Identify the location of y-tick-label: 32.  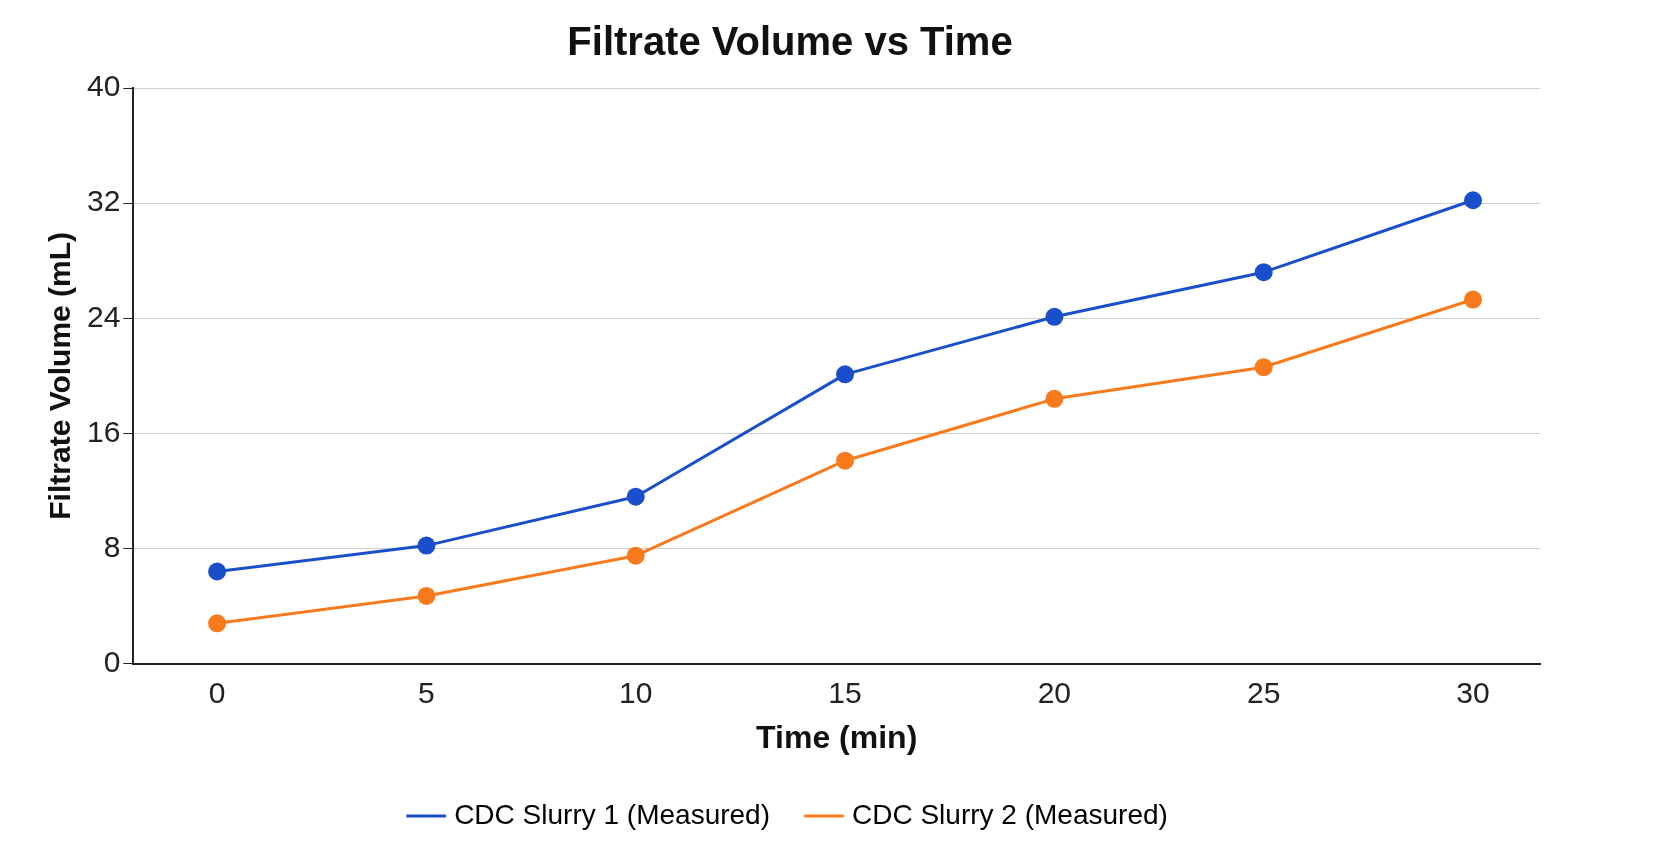
(103, 201).